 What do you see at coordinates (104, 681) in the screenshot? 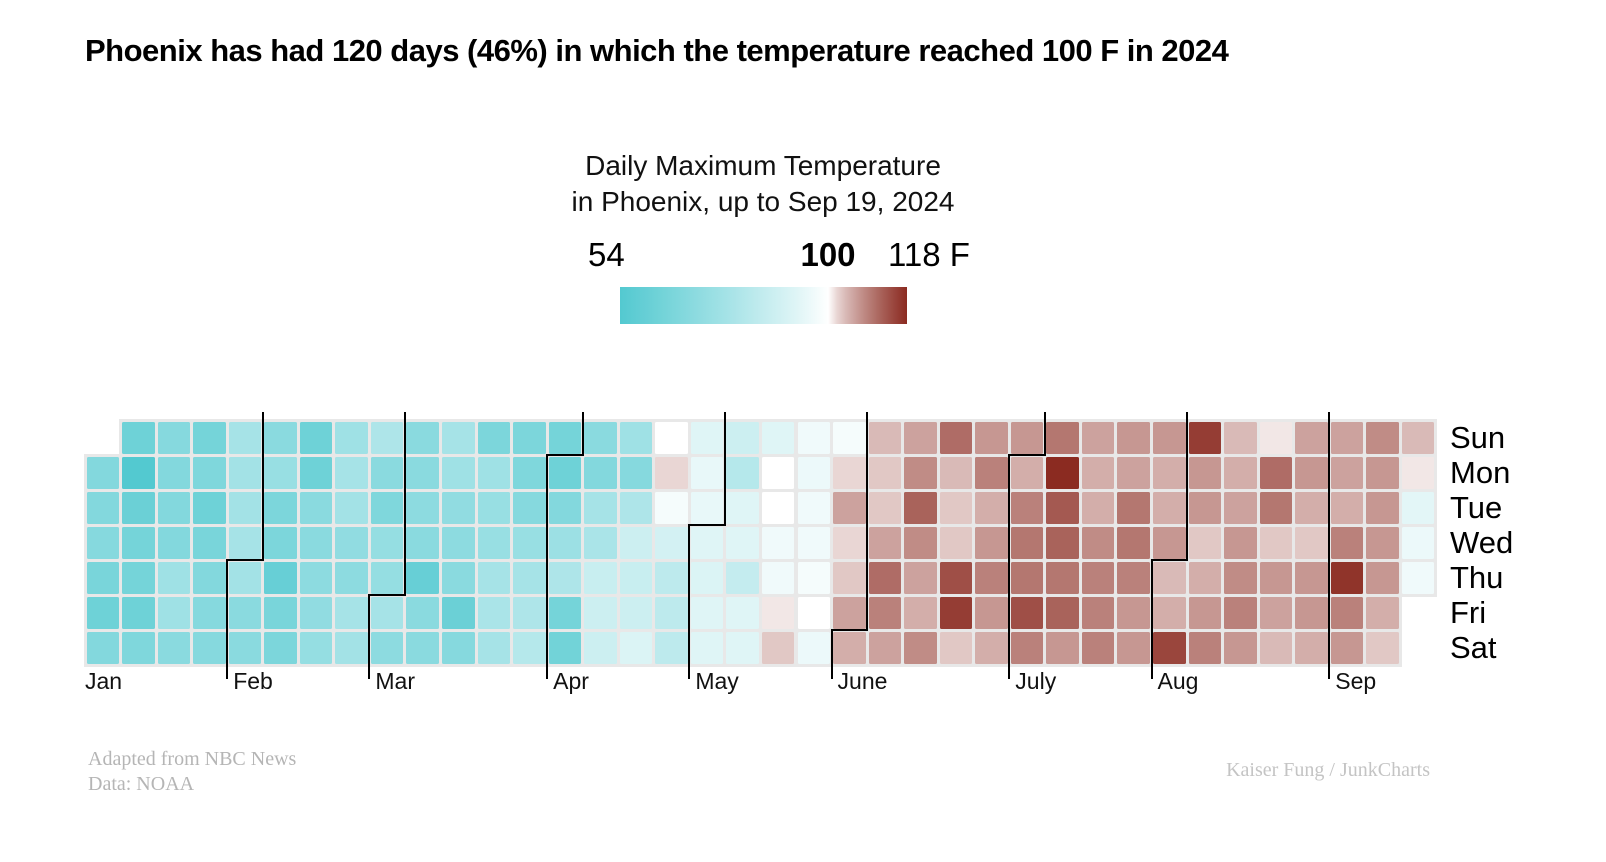
I see `month-label-jan: Jan` at bounding box center [104, 681].